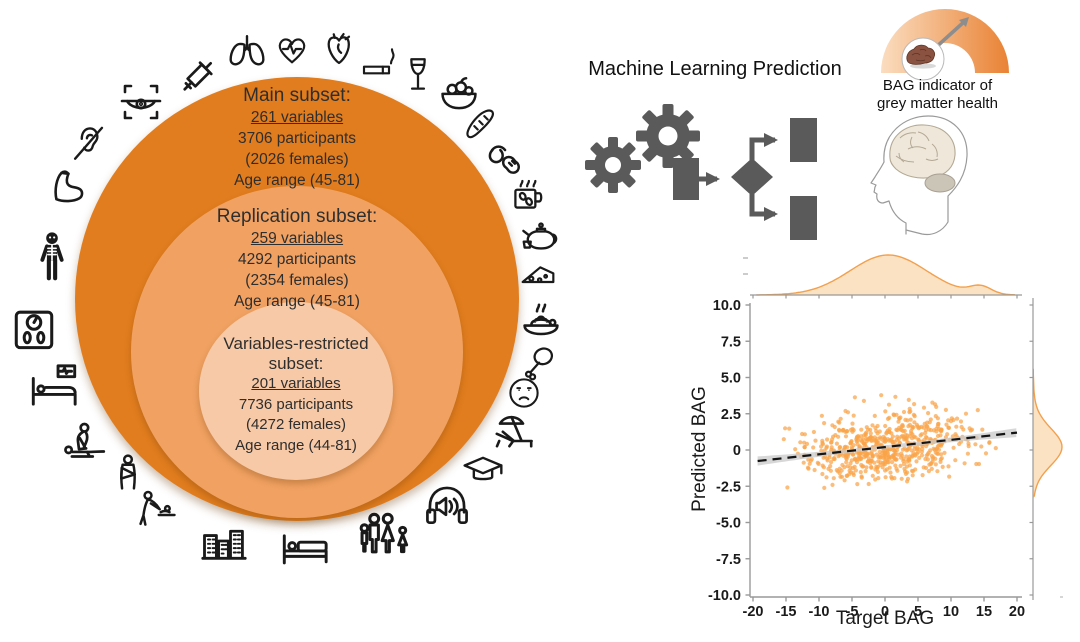 The height and width of the screenshot is (642, 1080). I want to click on family-icon, so click(384, 536).